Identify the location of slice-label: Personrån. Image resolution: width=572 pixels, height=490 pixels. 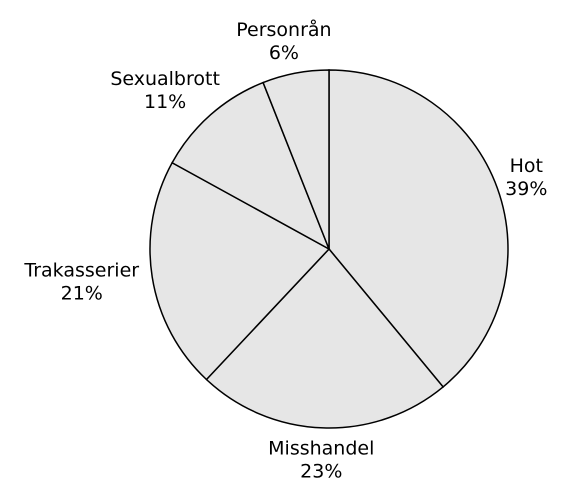
(283, 29).